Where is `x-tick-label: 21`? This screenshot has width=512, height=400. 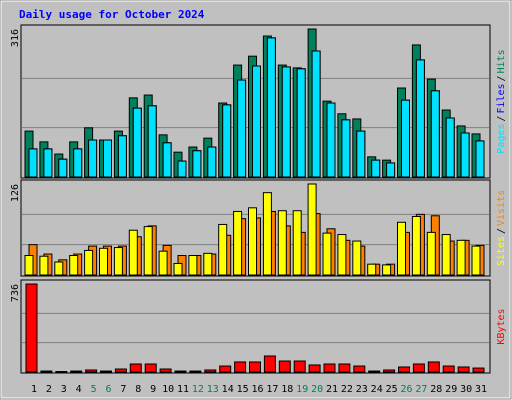 x-tick-label: 21 is located at coordinates (332, 389).